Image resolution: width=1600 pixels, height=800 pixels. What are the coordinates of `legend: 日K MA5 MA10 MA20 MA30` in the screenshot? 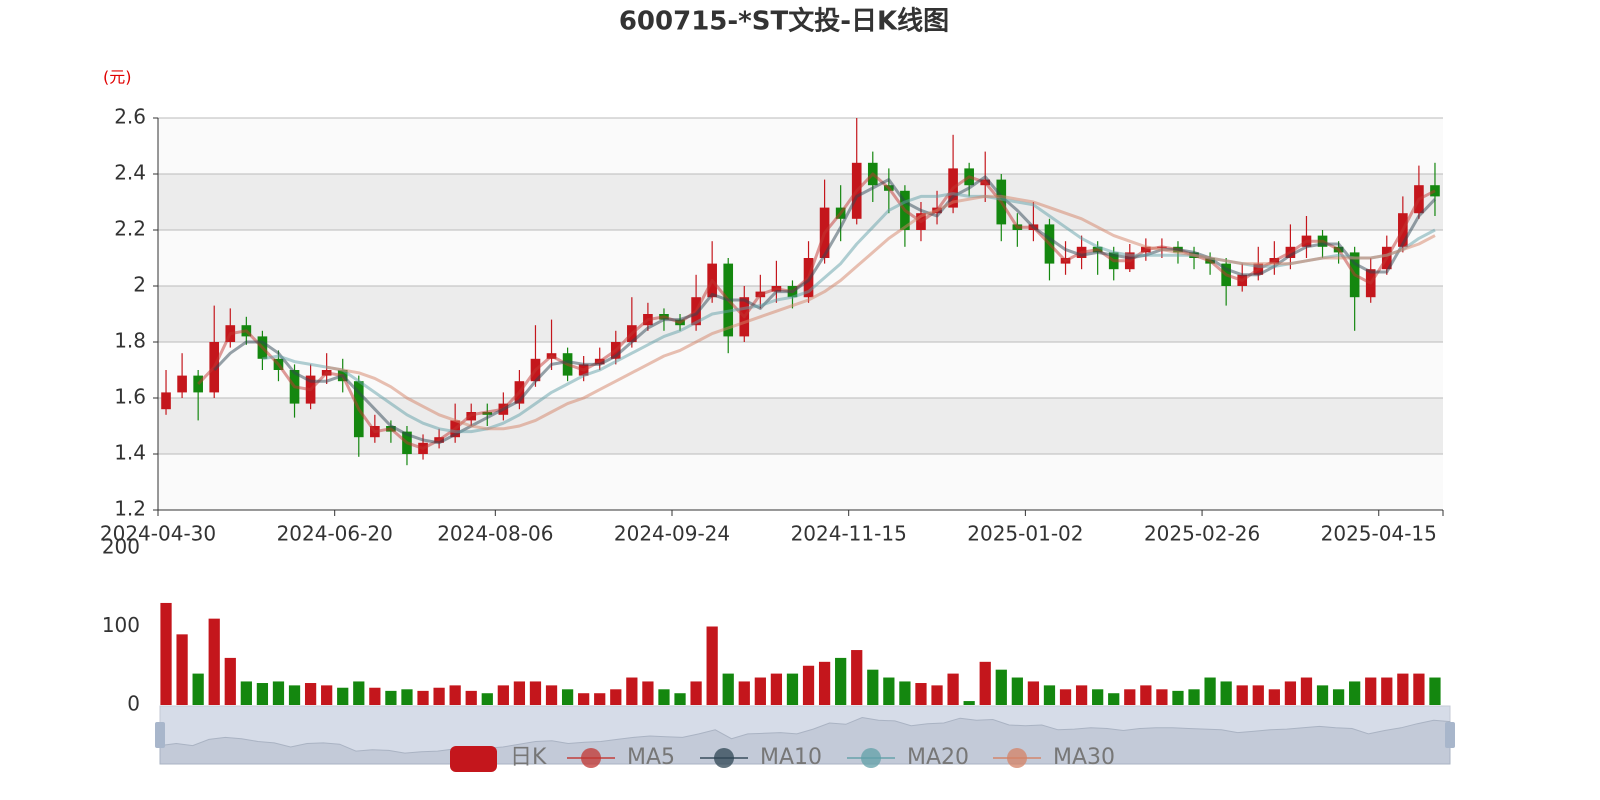 It's located at (782, 758).